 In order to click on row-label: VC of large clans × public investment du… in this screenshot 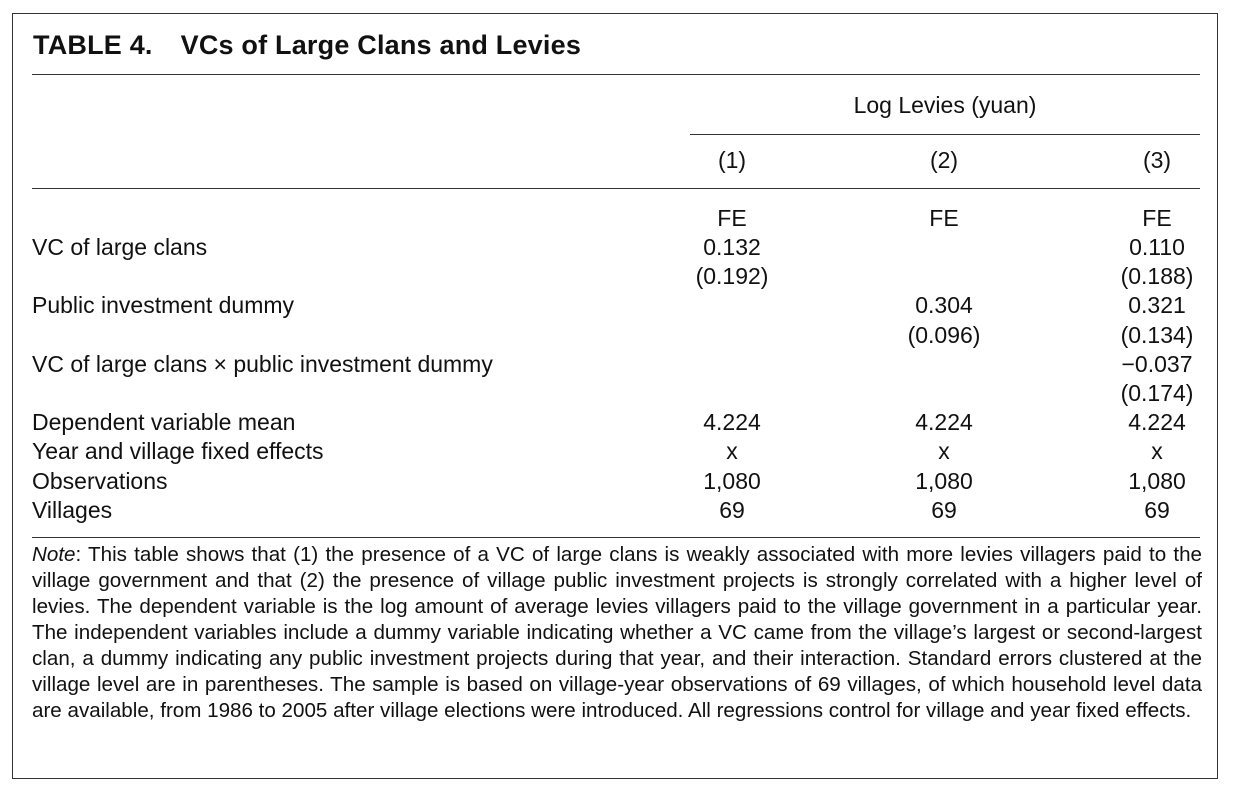, I will do `click(262, 363)`.